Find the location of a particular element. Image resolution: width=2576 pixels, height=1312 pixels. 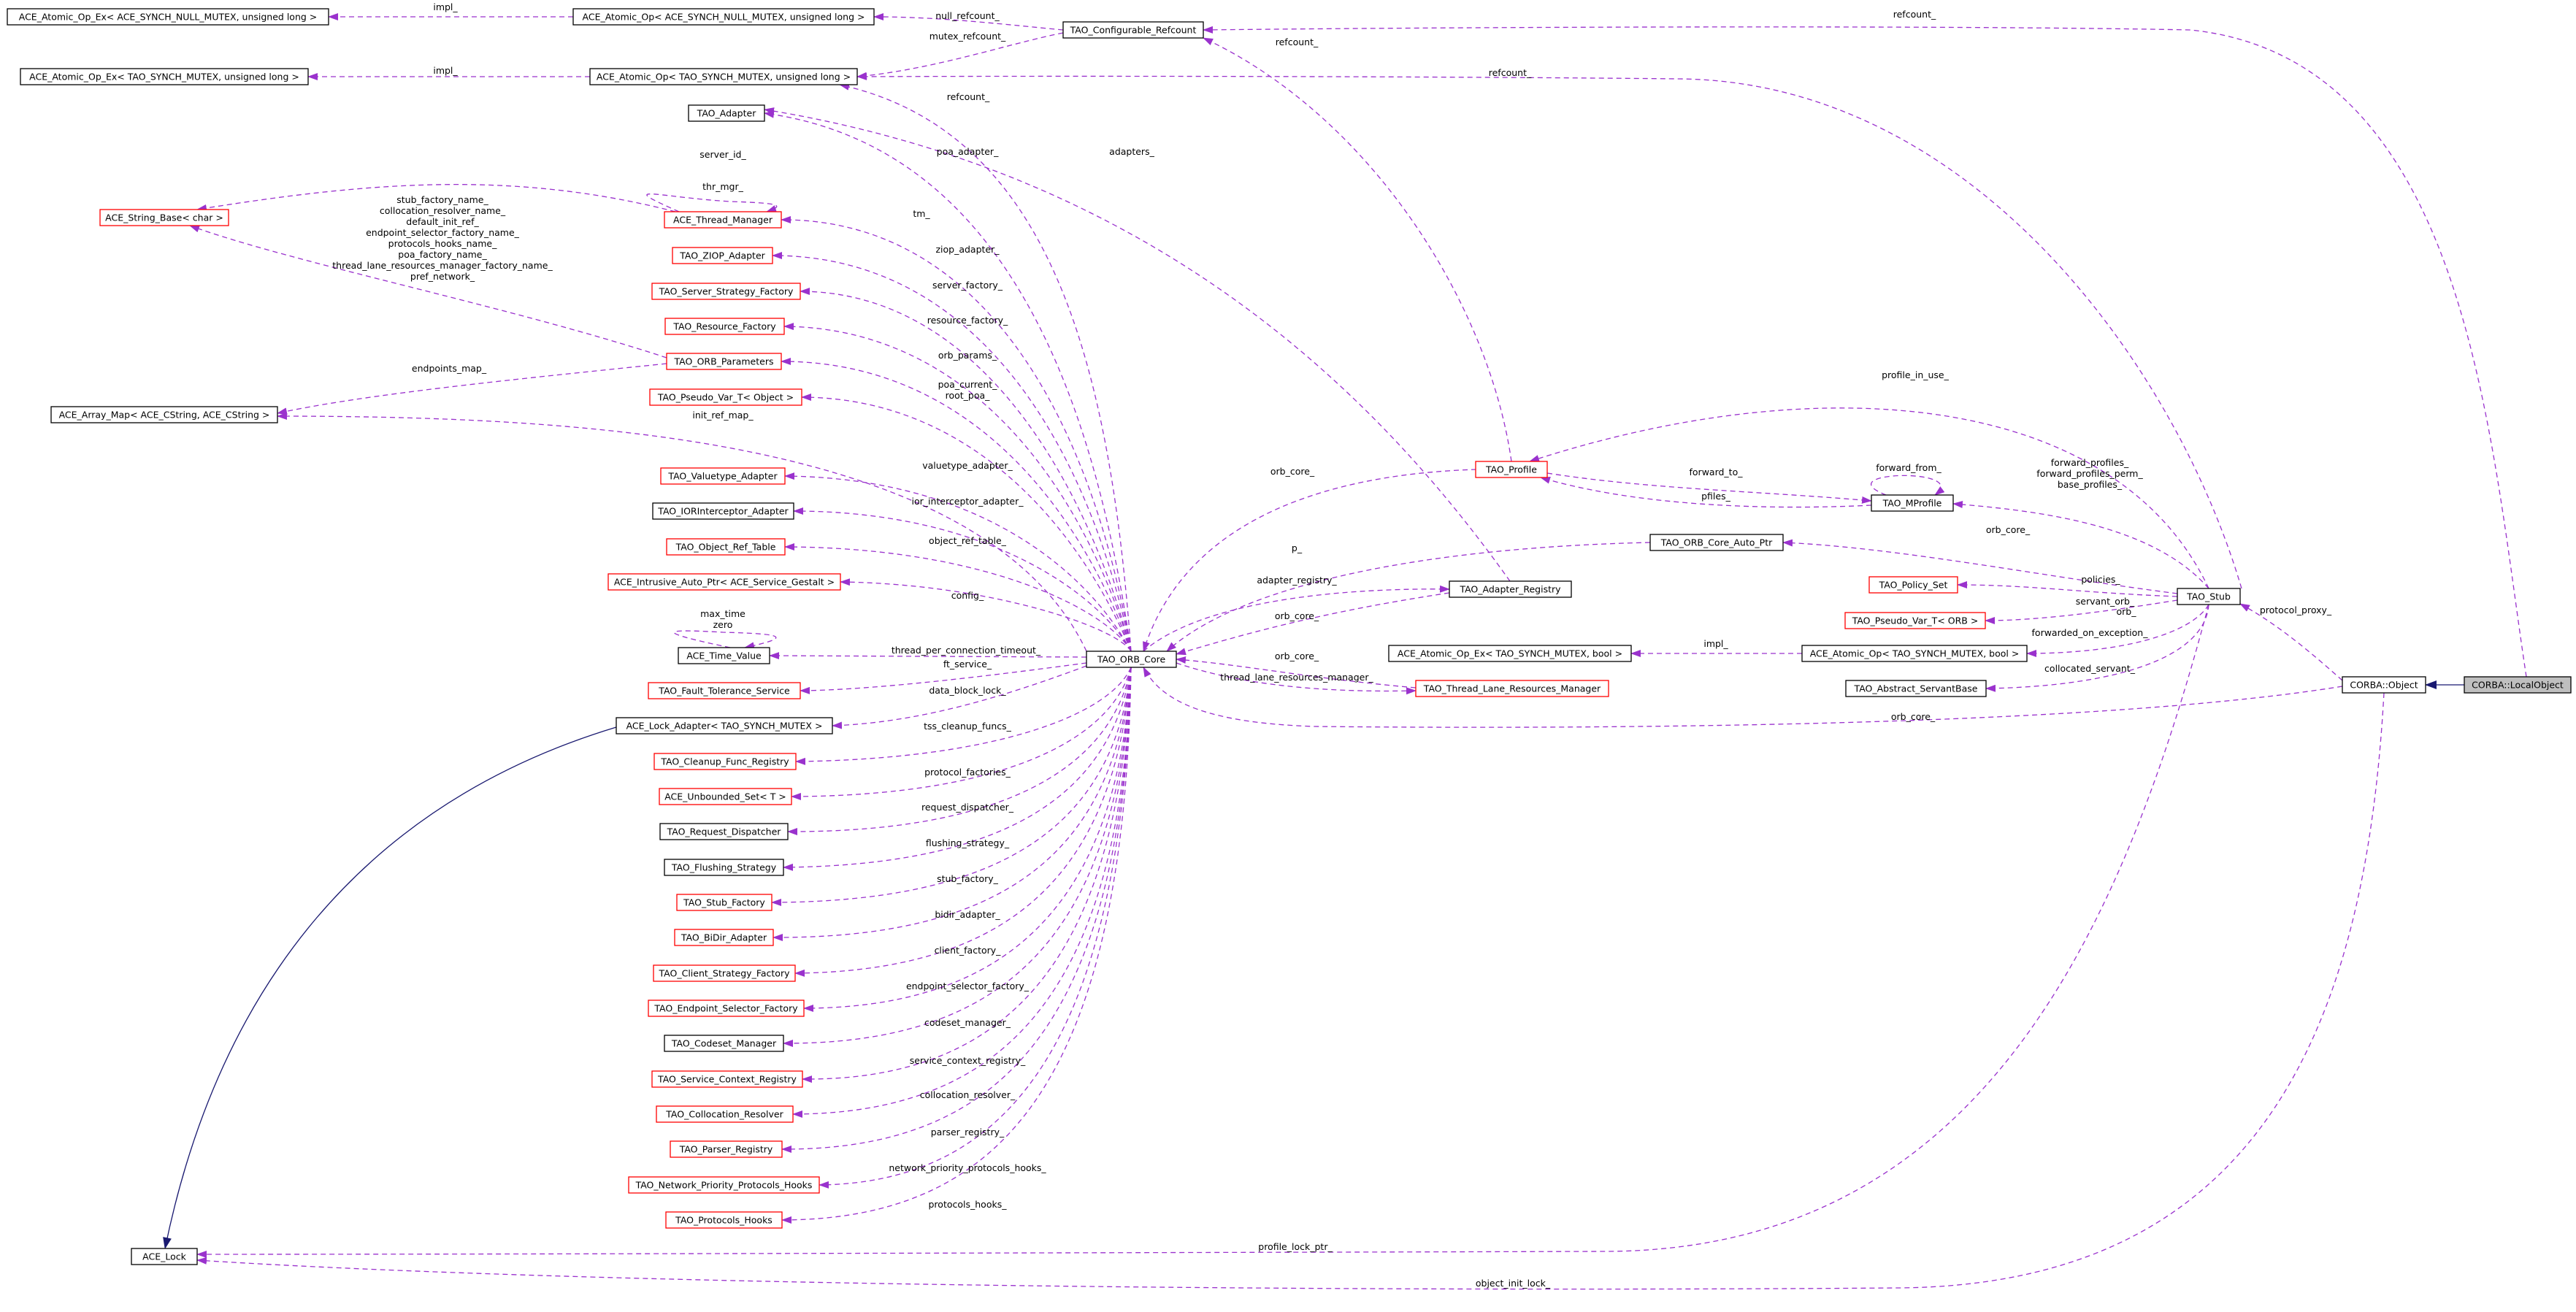

class-node-ace-unbounded-set: ACE_Unbounded_Set< T > is located at coordinates (725, 796).